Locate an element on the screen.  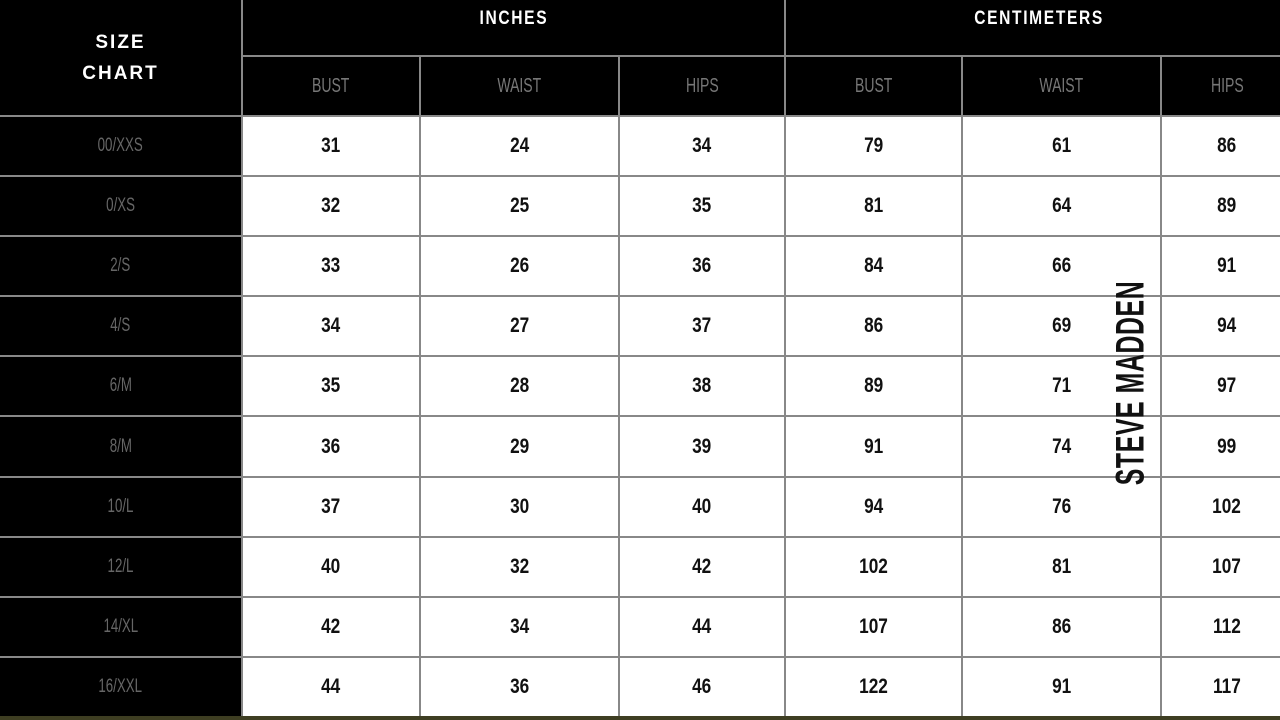
measurement-cell: 25 is located at coordinates (519, 206).